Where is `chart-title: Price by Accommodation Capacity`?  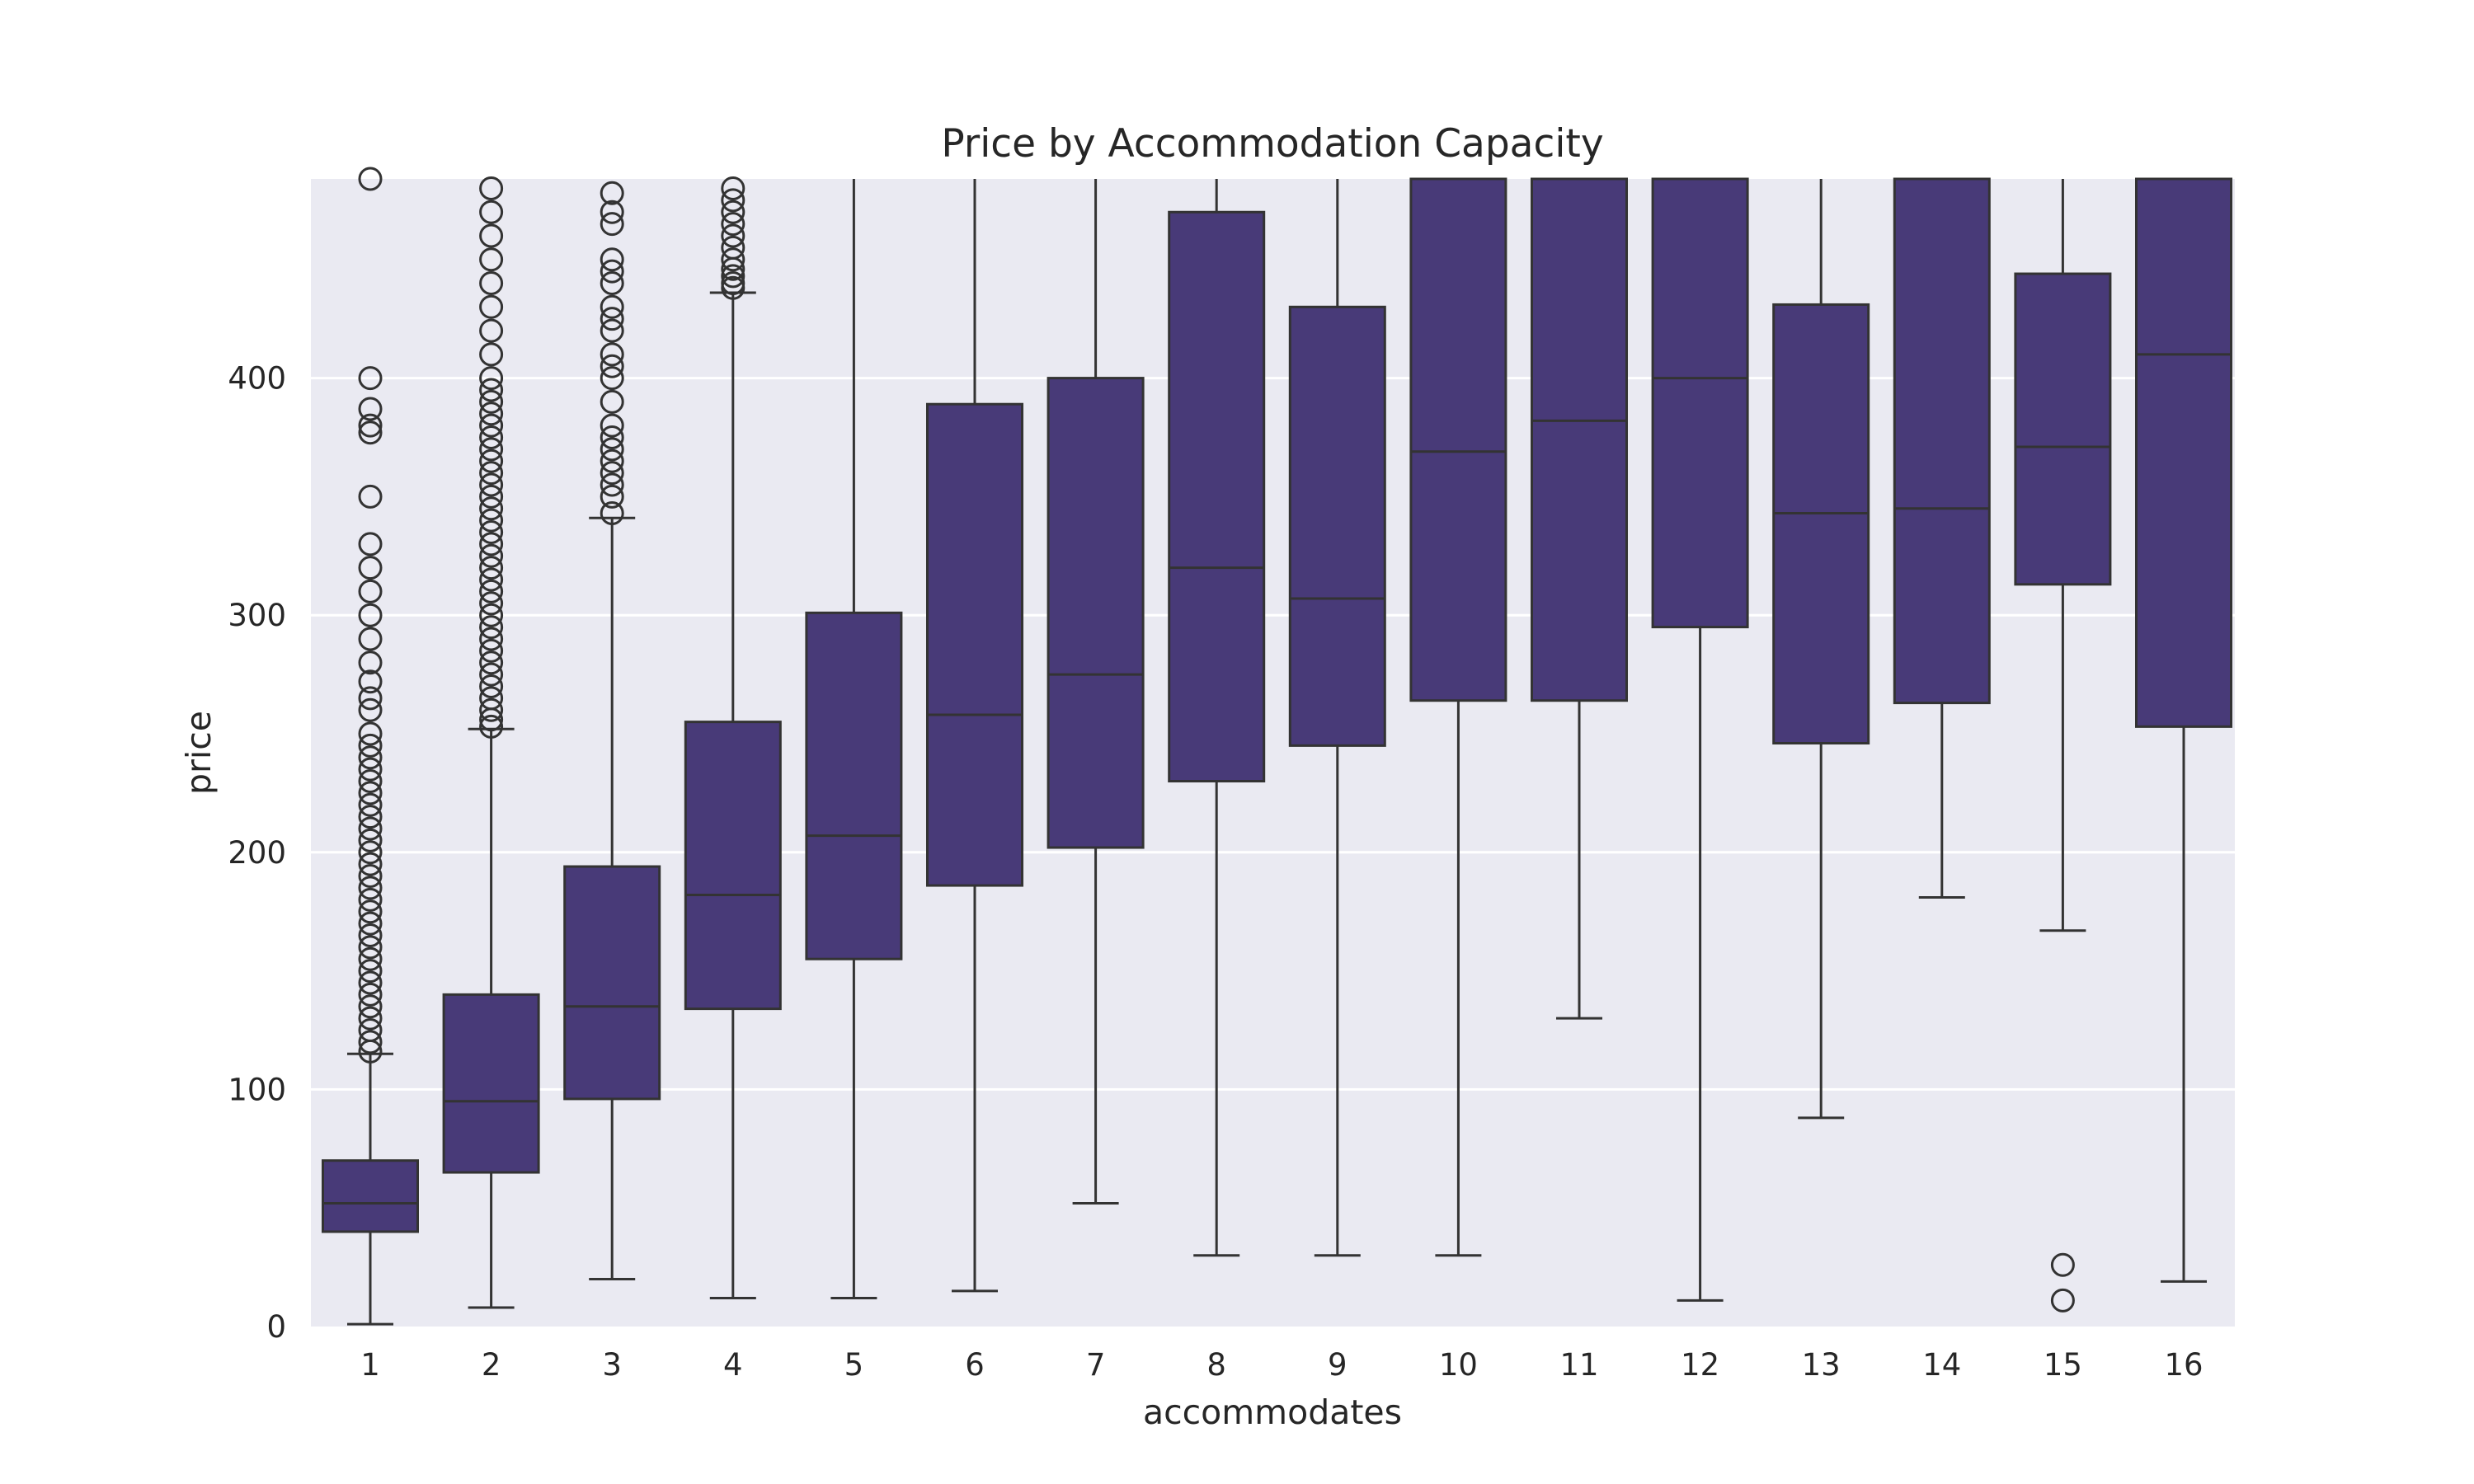
chart-title: Price by Accommodation Capacity is located at coordinates (1272, 144).